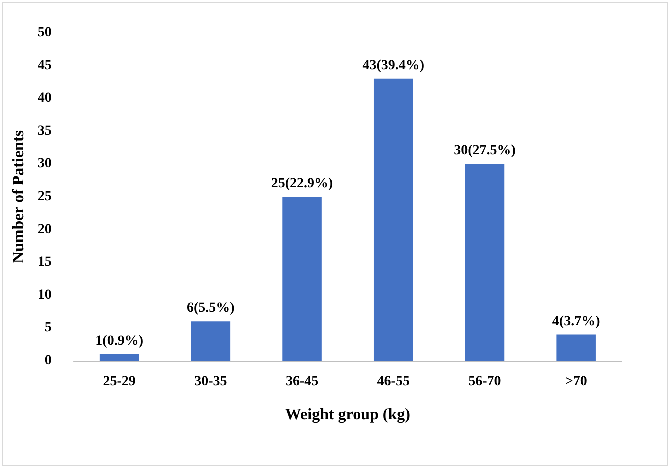  Describe the element at coordinates (120, 341) in the screenshot. I see `data-label: 1(0.9%)` at that location.